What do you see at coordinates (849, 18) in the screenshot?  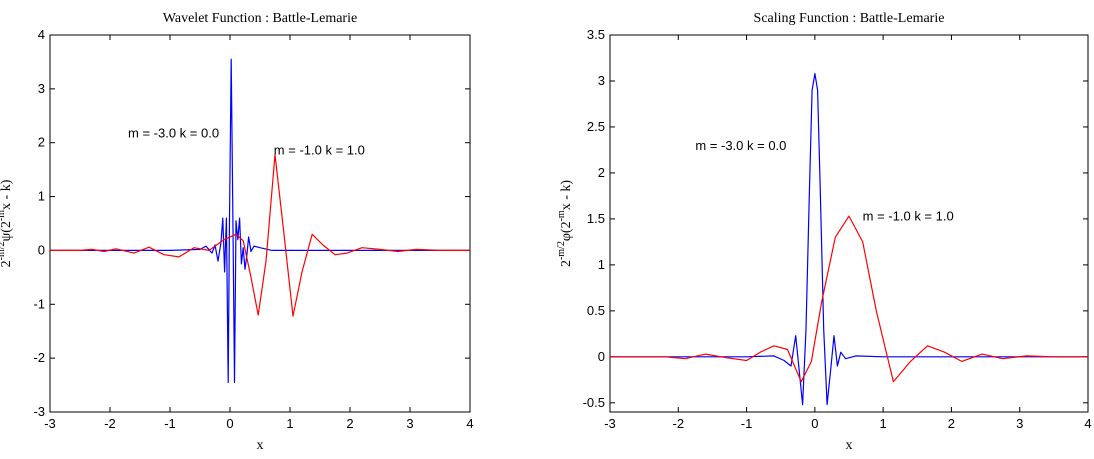 I see `chart-title: Scaling Function : Battle-Lemarie` at bounding box center [849, 18].